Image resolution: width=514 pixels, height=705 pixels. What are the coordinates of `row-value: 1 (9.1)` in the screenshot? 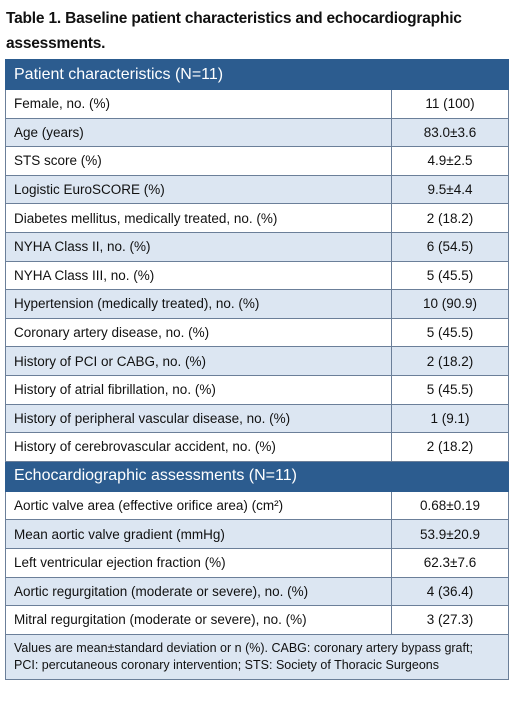 It's located at (450, 418).